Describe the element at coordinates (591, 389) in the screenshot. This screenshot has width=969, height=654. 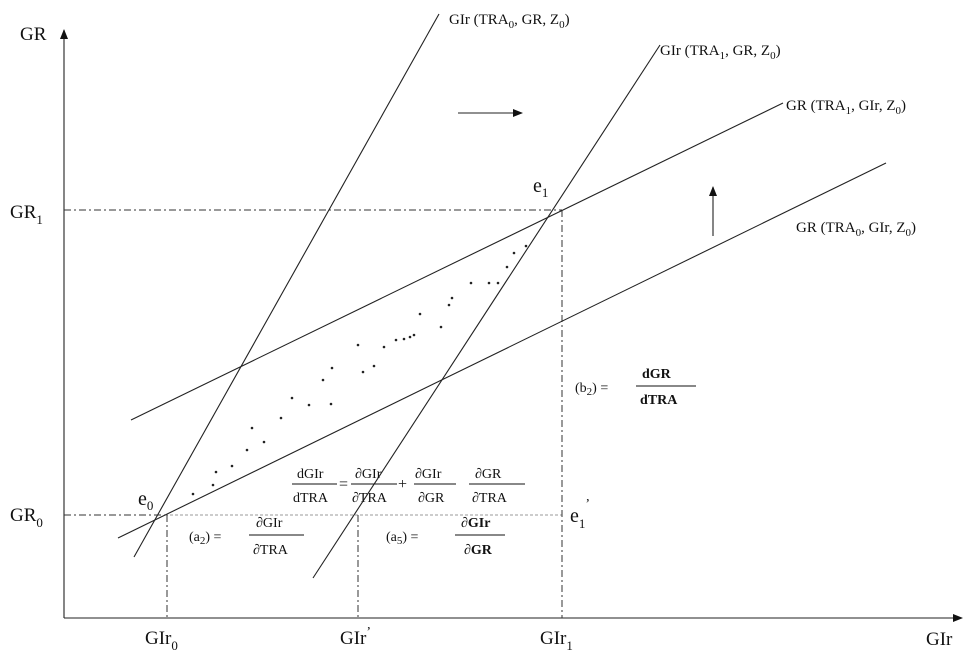
I see `svg-text: (b2) =` at that location.